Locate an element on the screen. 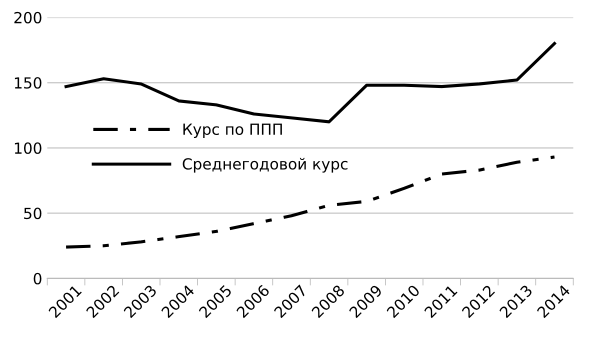 The image size is (591, 348). y-tick-label: 0 is located at coordinates (38, 278).